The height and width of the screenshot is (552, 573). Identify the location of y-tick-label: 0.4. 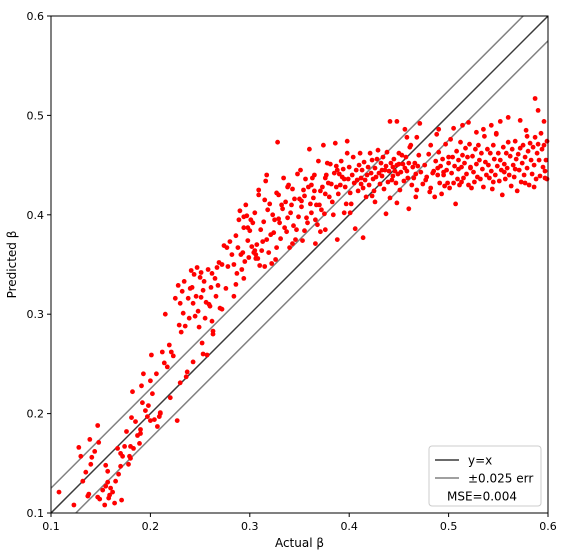
(36, 215).